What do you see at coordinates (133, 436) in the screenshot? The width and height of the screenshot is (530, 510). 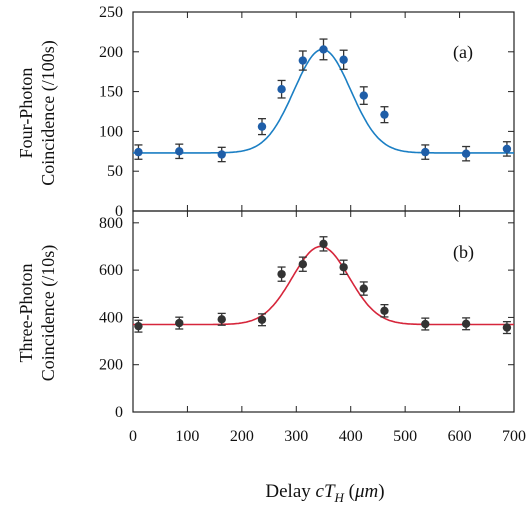 I see `x-tick-label: 0` at bounding box center [133, 436].